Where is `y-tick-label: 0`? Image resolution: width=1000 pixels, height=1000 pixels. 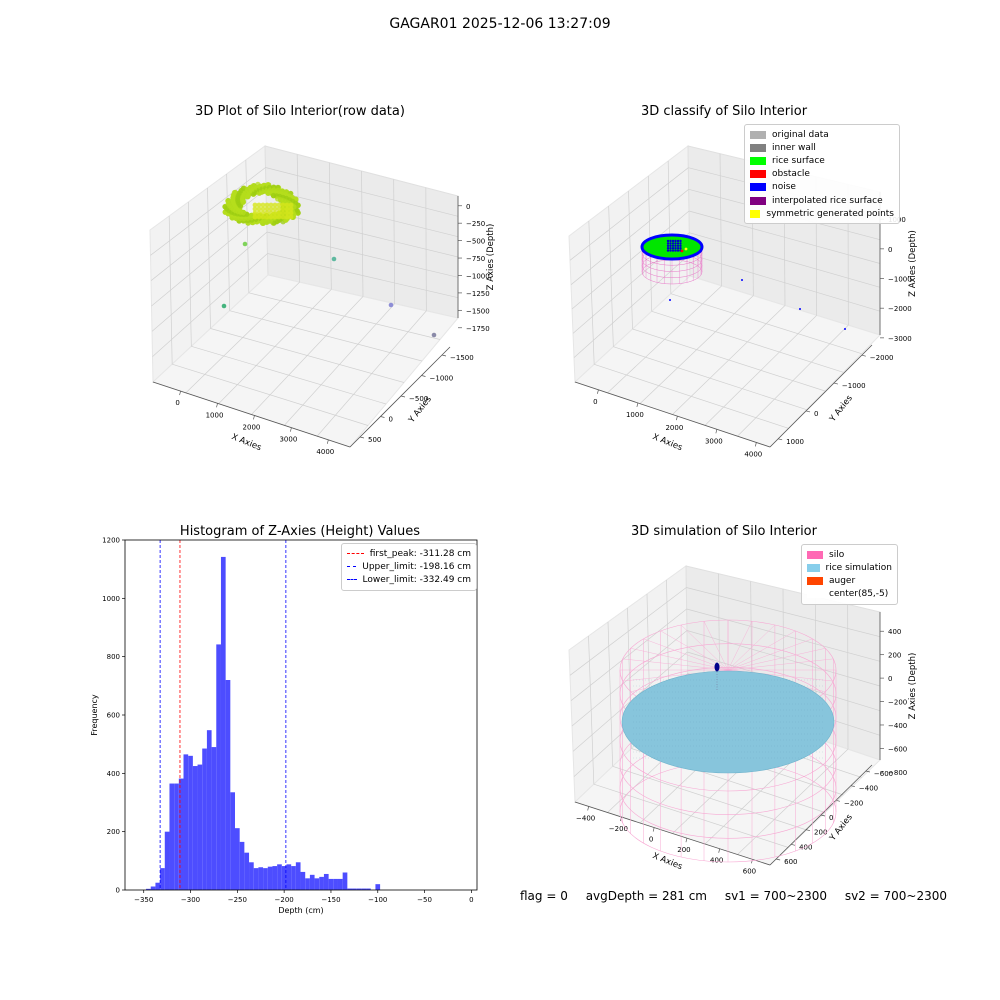 y-tick-label: 0 is located at coordinates (118, 891).